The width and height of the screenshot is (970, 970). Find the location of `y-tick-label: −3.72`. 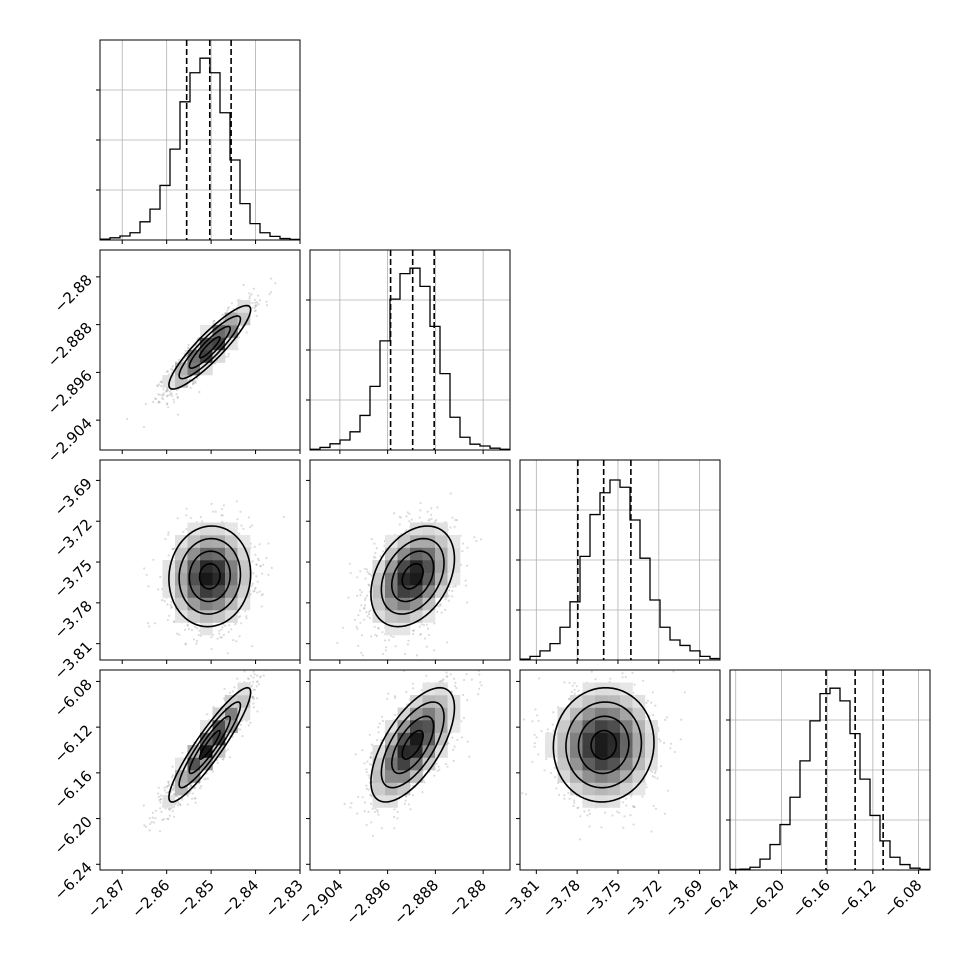

y-tick-label: −3.72 is located at coordinates (73, 537).